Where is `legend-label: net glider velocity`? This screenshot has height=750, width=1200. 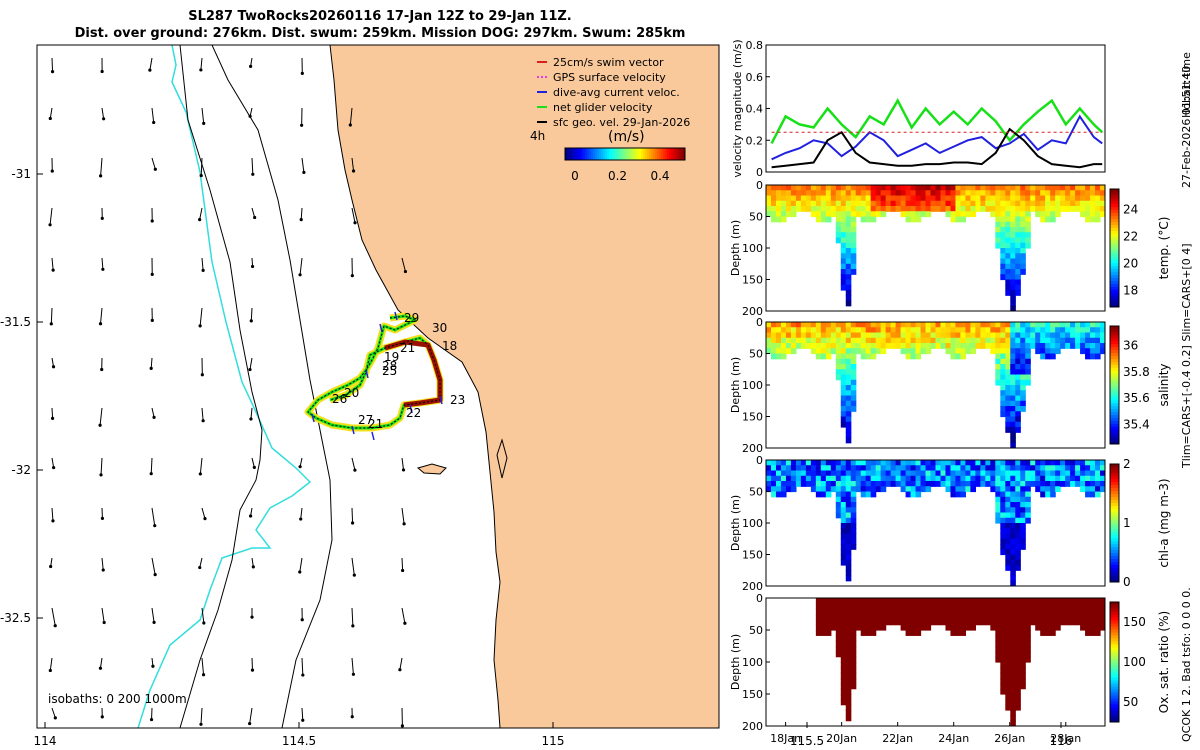 legend-label: net glider velocity is located at coordinates (603, 107).